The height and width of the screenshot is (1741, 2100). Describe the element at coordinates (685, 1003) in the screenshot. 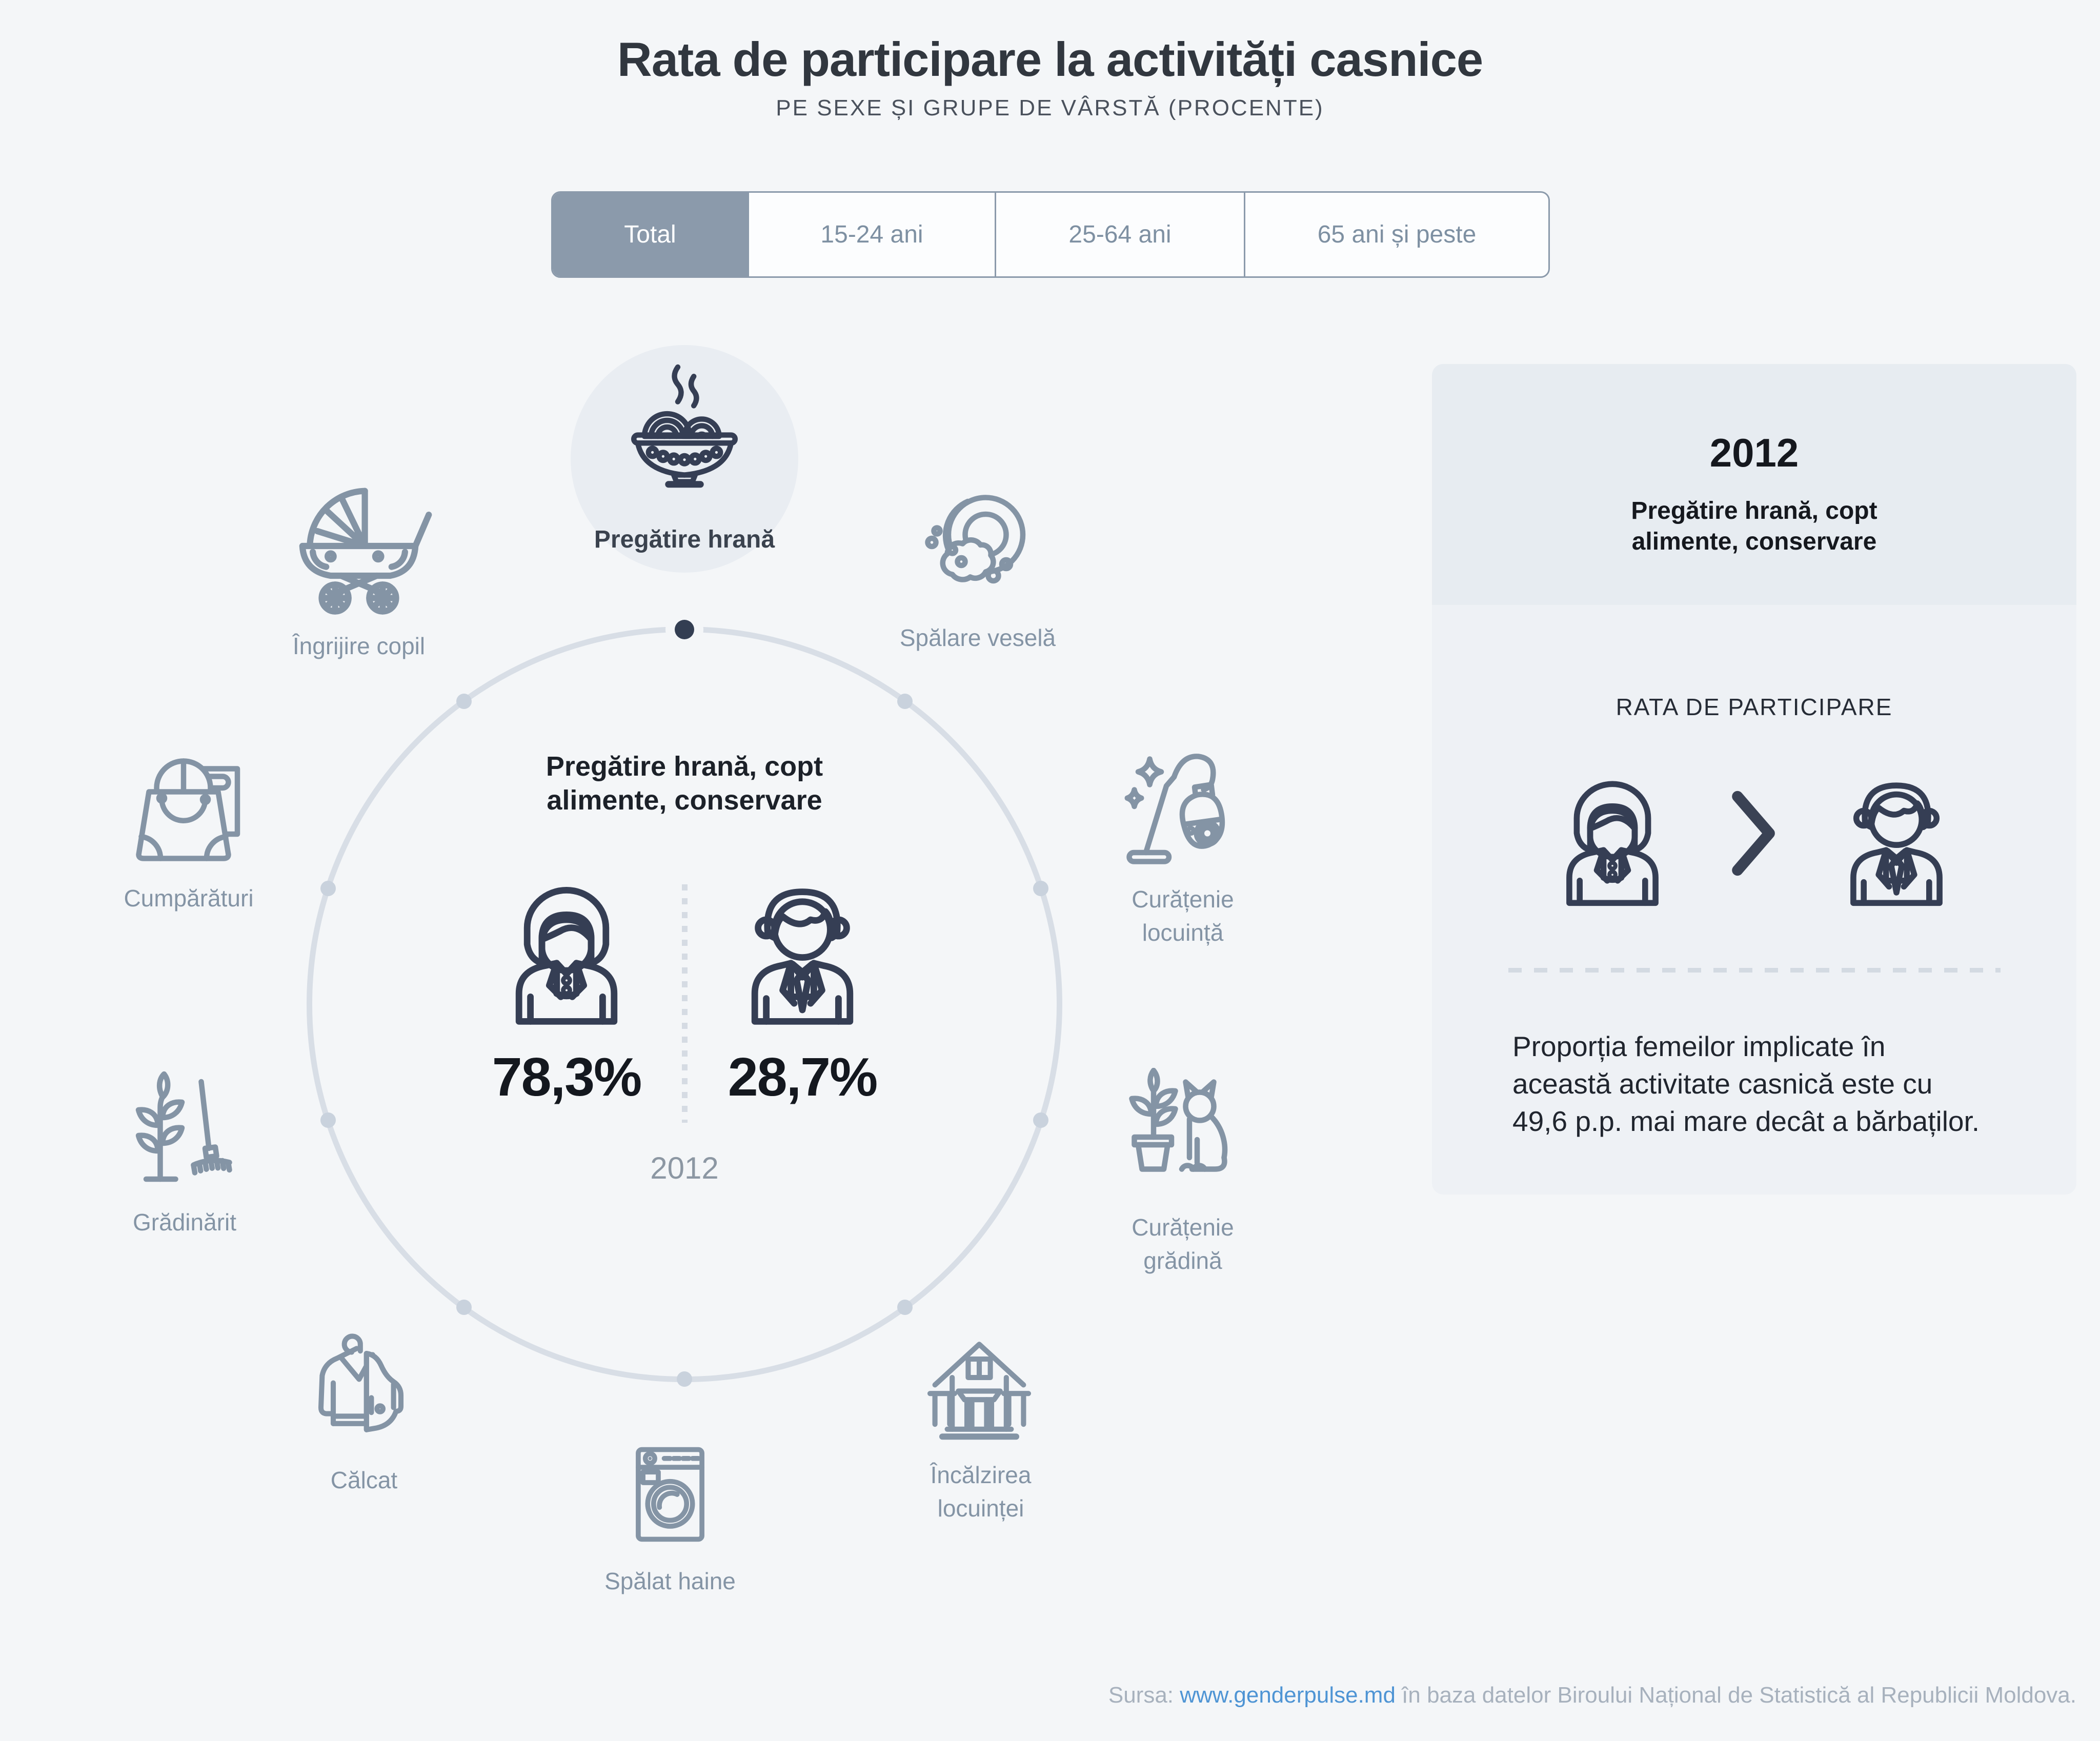

I see `center-divider` at that location.